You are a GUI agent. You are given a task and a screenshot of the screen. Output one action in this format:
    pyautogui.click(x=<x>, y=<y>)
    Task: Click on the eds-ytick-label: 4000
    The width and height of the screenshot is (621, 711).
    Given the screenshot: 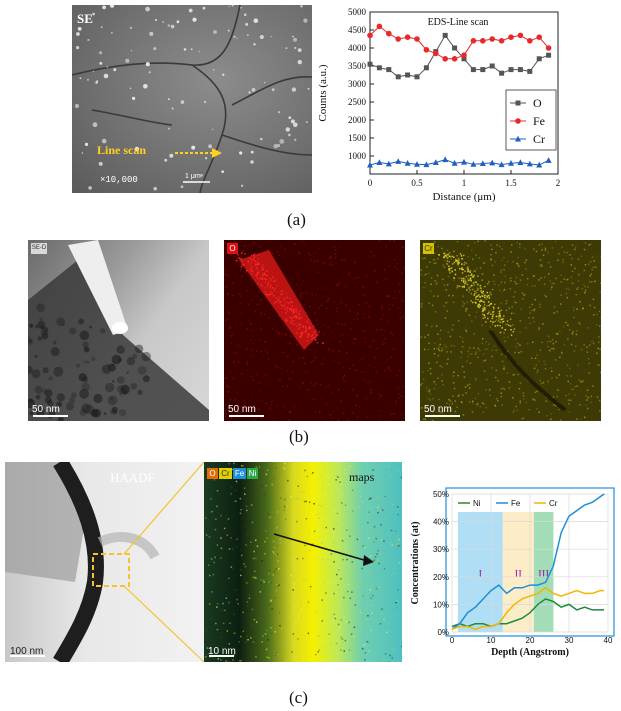 What is the action you would take?
    pyautogui.click(x=357, y=48)
    